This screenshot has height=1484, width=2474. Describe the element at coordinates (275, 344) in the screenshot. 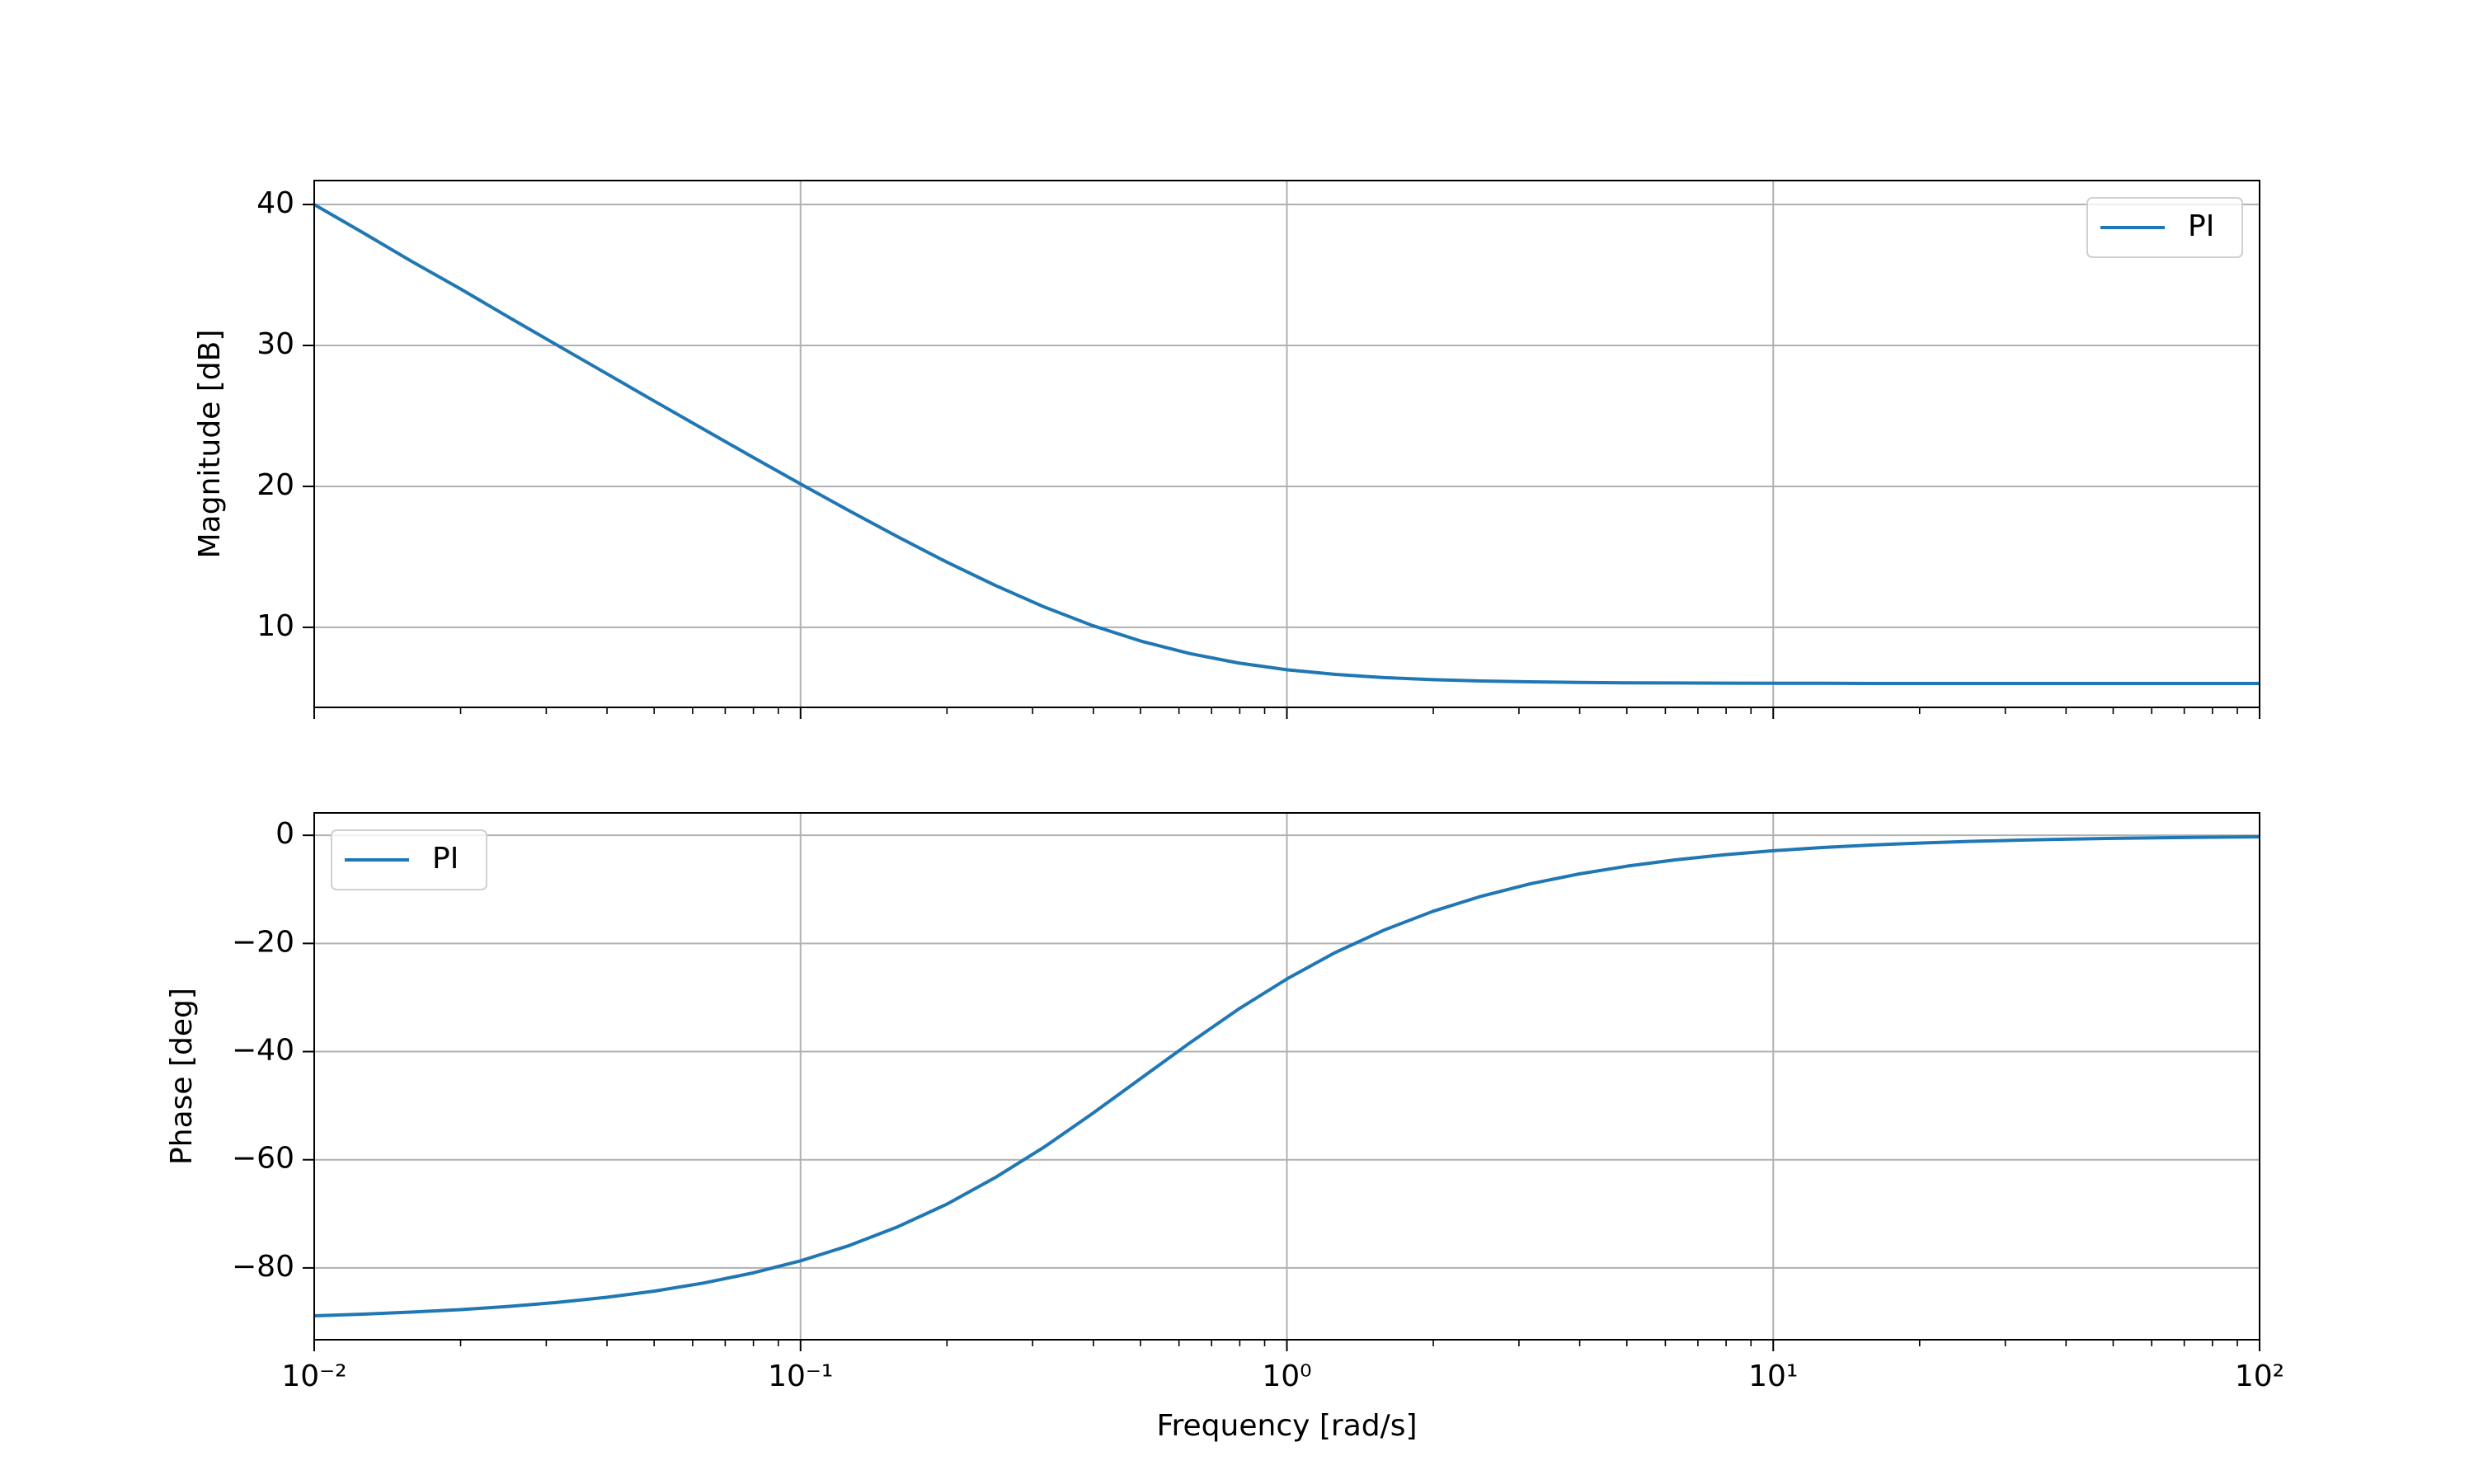

I see `y-tick-label: 30` at that location.